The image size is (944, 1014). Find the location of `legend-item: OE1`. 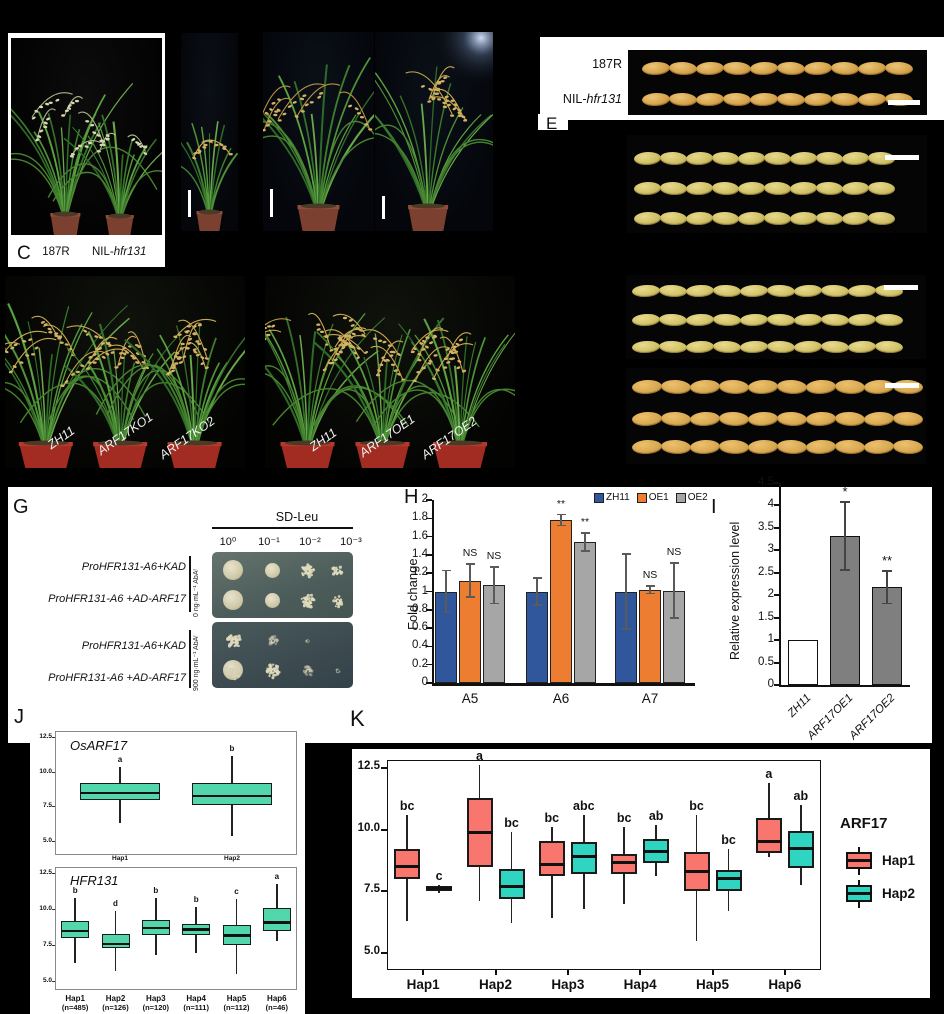

legend-item: OE1 is located at coordinates (652, 497).